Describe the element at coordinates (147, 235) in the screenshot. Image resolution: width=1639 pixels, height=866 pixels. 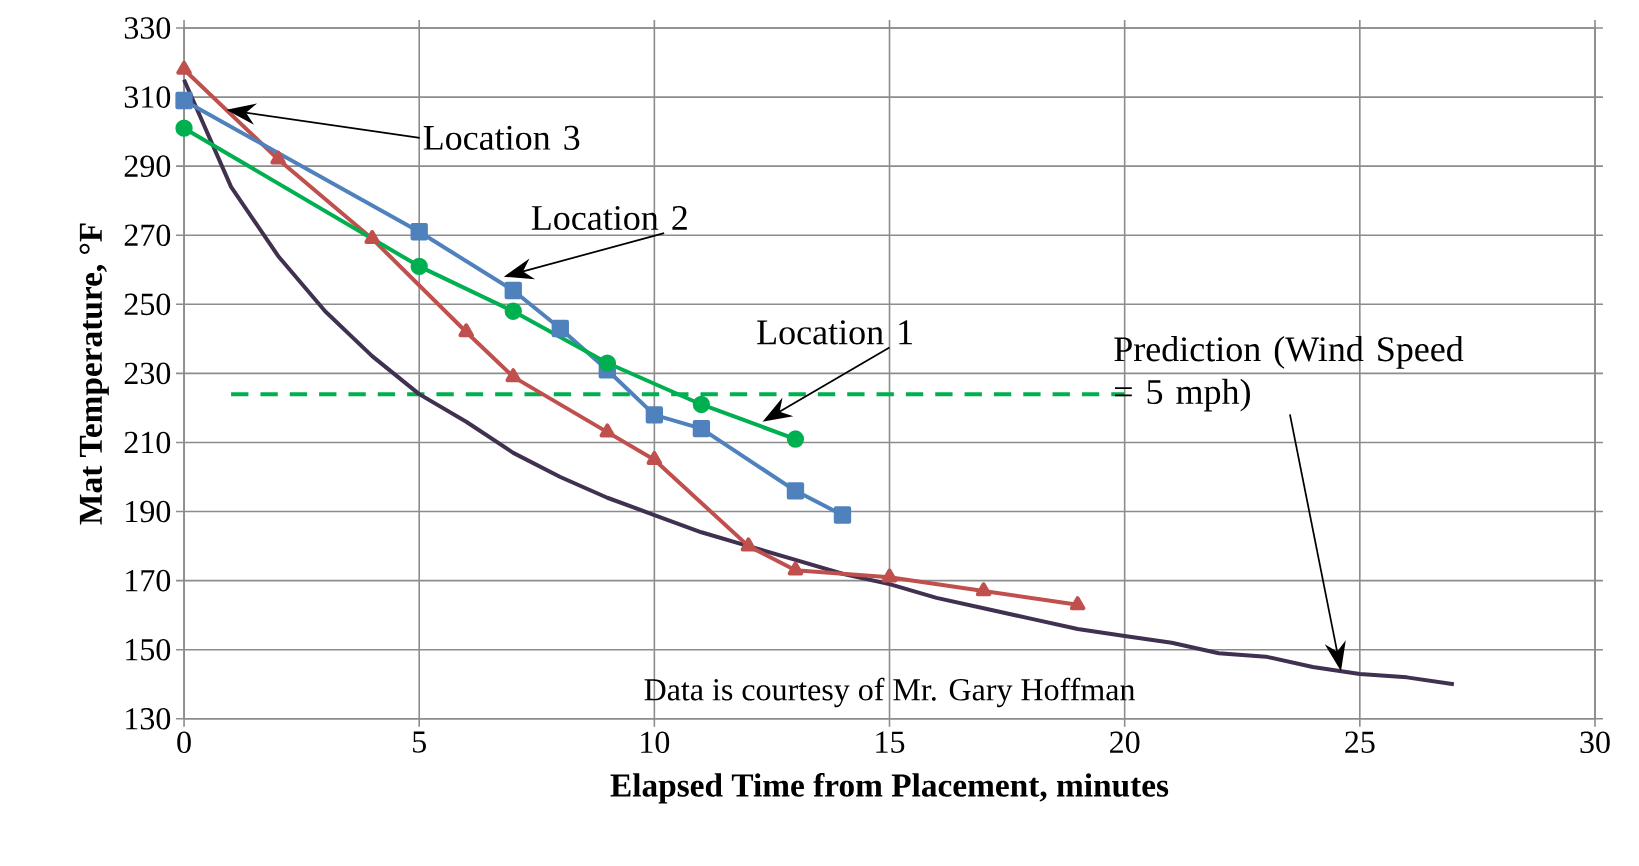
I see `y-tick-label: 270` at that location.